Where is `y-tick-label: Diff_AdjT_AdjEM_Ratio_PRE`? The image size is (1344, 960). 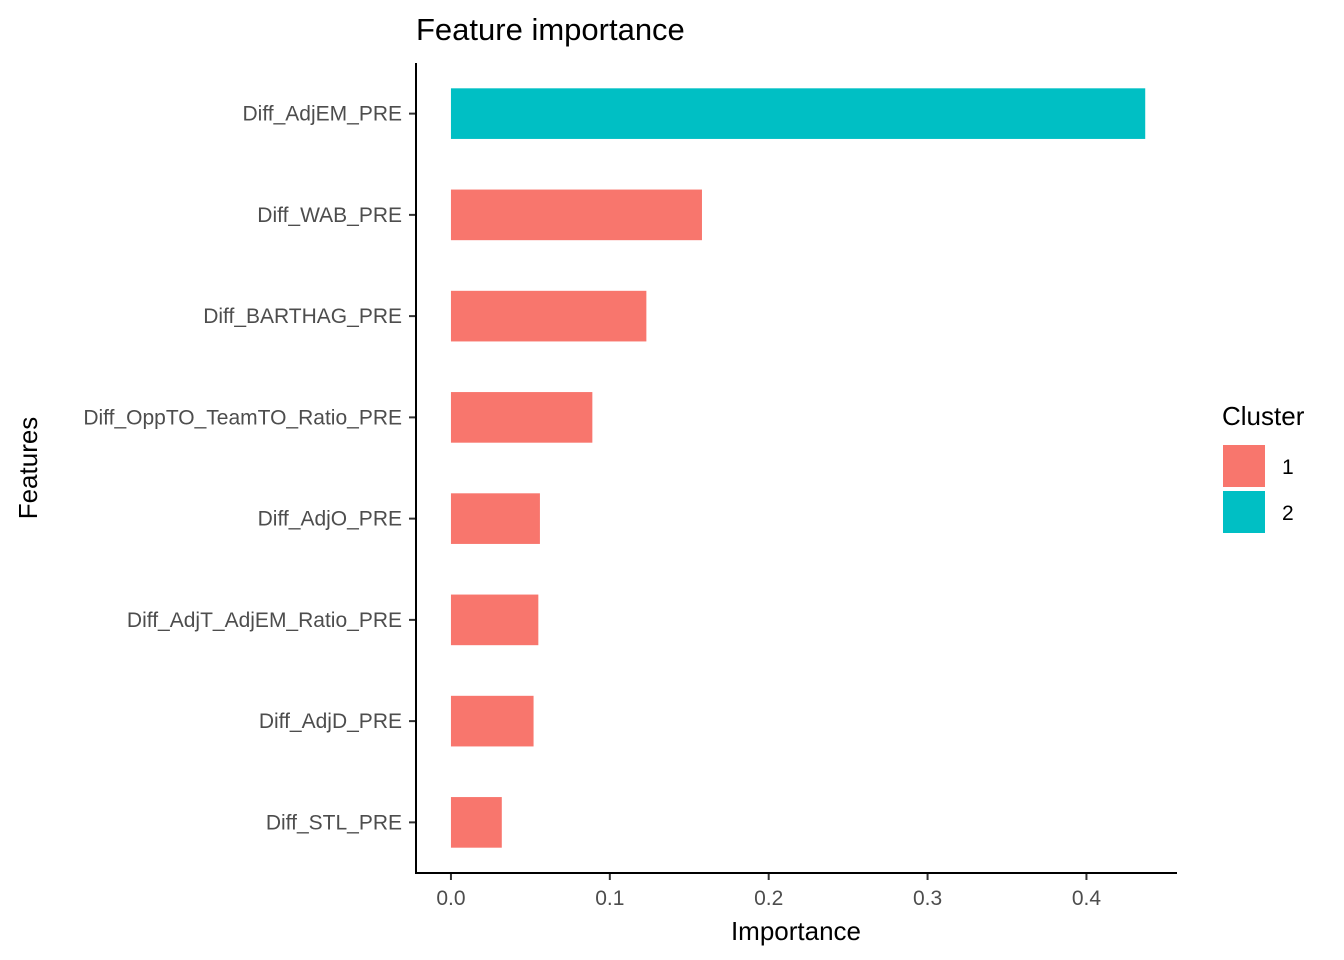 y-tick-label: Diff_AdjT_AdjEM_Ratio_PRE is located at coordinates (264, 620).